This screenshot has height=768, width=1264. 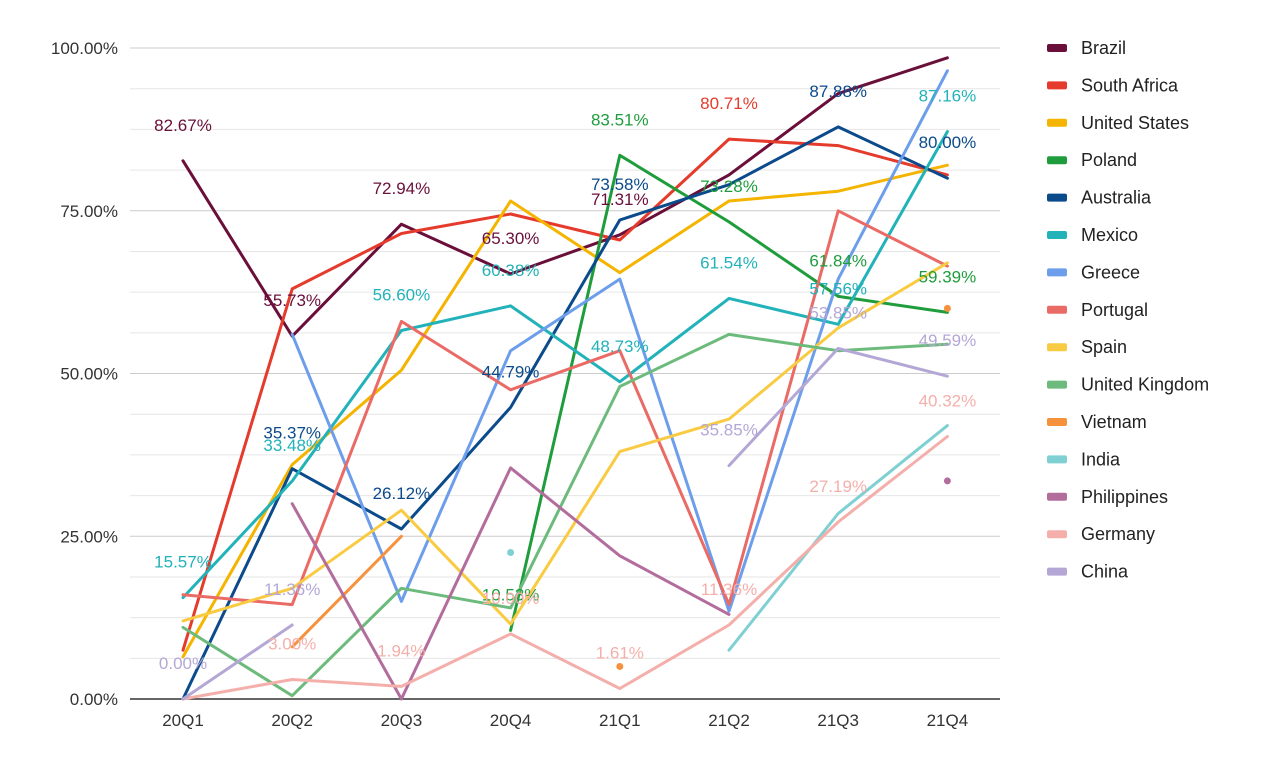 I want to click on y-tick-label: 25.00%, so click(x=89, y=536).